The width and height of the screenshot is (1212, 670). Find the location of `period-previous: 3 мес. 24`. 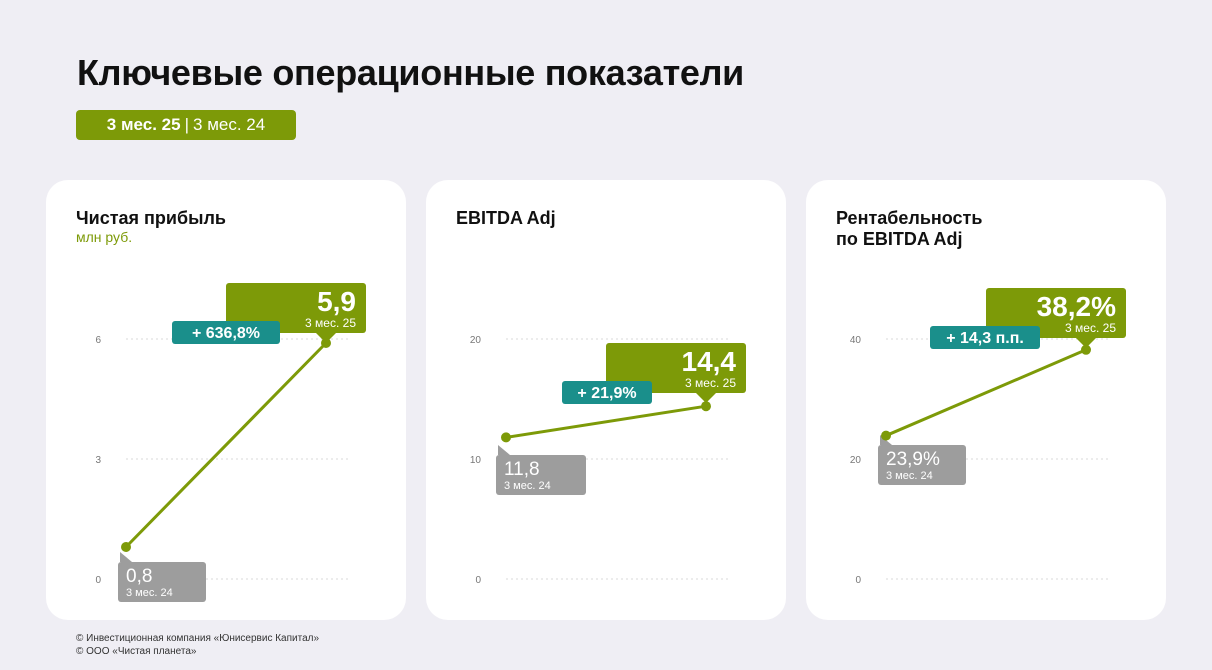

period-previous: 3 мес. 24 is located at coordinates (229, 124).